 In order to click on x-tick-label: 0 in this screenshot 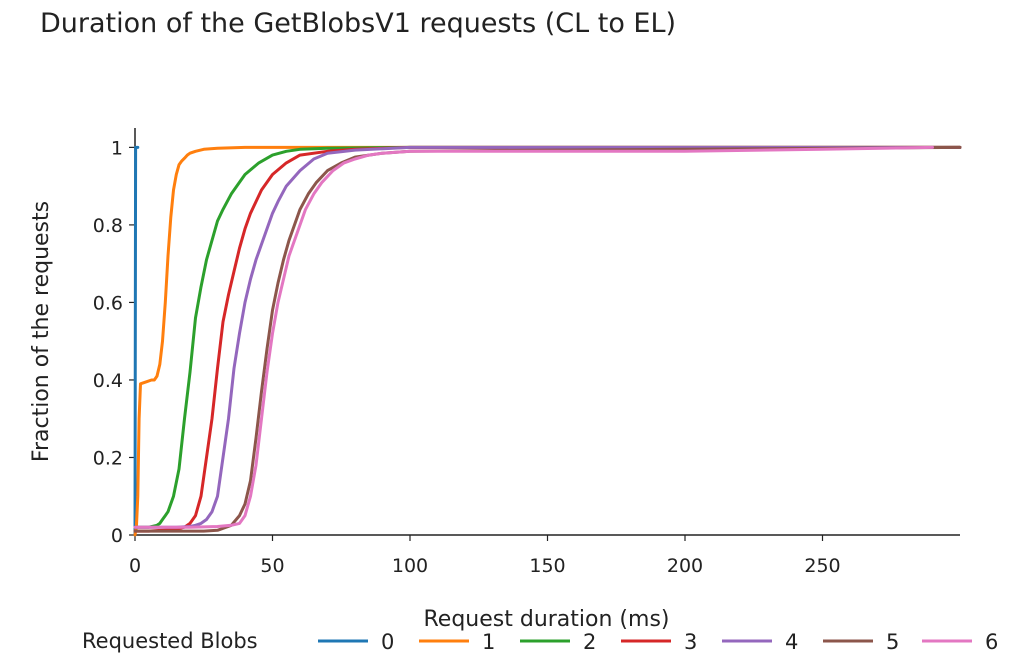, I will do `click(135, 566)`.